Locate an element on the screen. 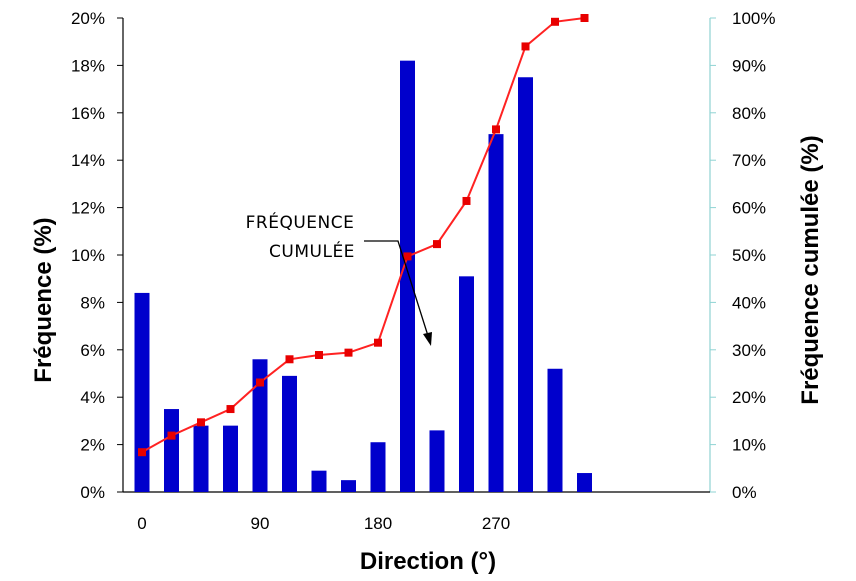  y-tick-label: 10% is located at coordinates (88, 255).